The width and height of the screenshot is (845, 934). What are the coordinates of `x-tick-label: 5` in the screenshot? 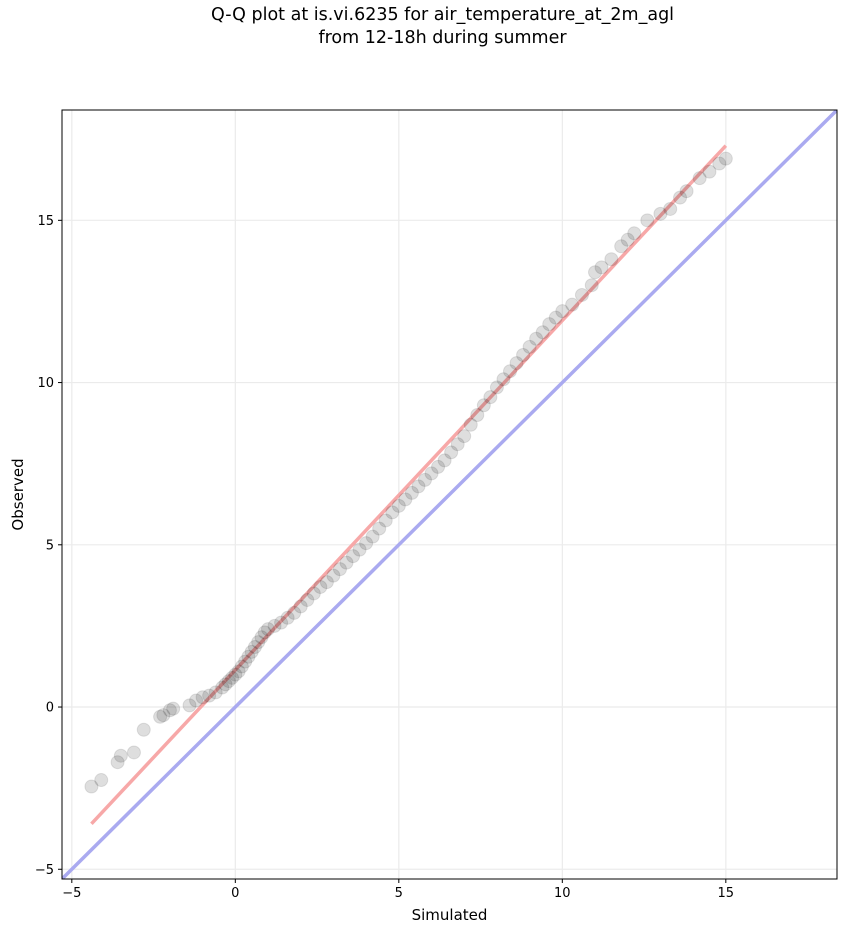 It's located at (399, 893).